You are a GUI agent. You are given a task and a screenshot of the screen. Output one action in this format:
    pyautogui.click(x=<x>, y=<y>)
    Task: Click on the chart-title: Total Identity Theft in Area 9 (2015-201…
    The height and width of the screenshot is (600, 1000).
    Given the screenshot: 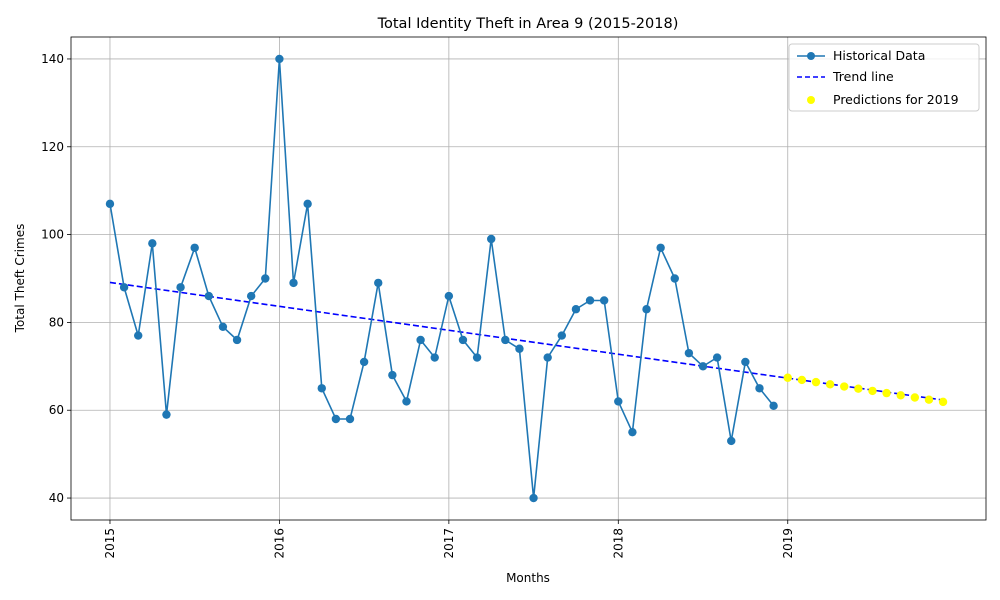 What is the action you would take?
    pyautogui.click(x=528, y=24)
    